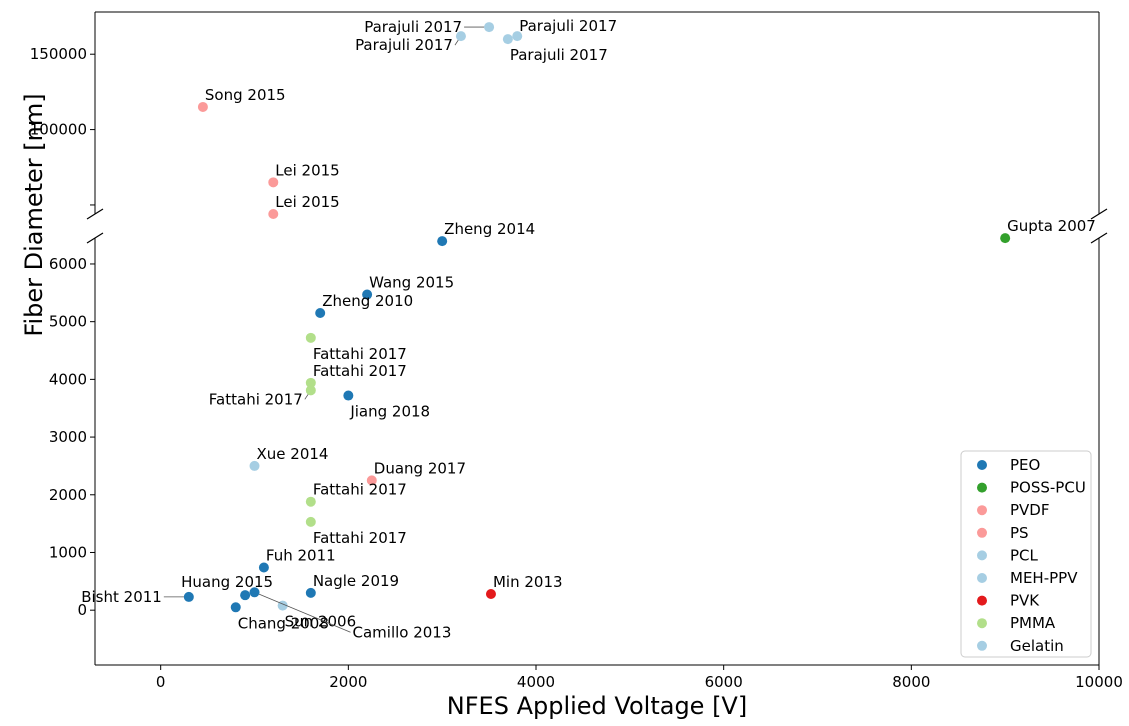 The height and width of the screenshot is (726, 1129). What do you see at coordinates (68, 437) in the screenshot?
I see `y-tick-label: 3000` at bounding box center [68, 437].